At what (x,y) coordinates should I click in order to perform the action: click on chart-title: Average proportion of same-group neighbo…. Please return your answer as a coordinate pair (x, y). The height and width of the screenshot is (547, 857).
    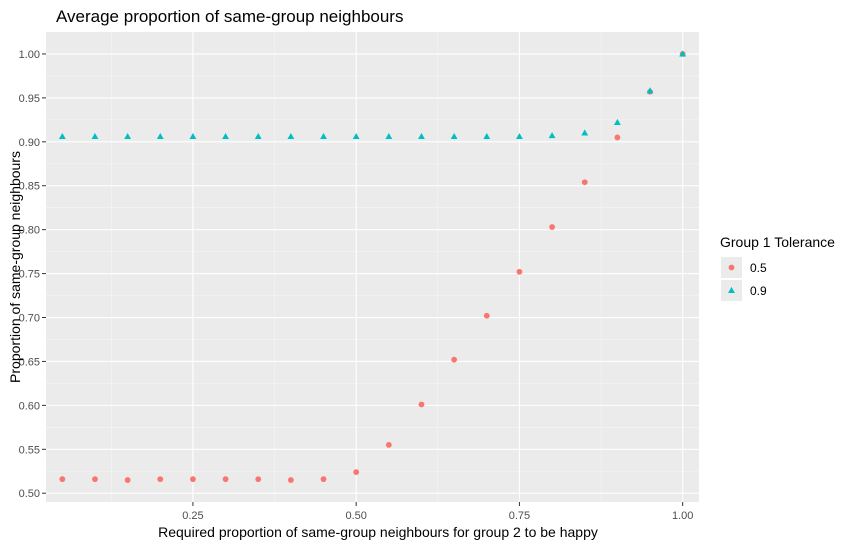
    Looking at the image, I should click on (229, 16).